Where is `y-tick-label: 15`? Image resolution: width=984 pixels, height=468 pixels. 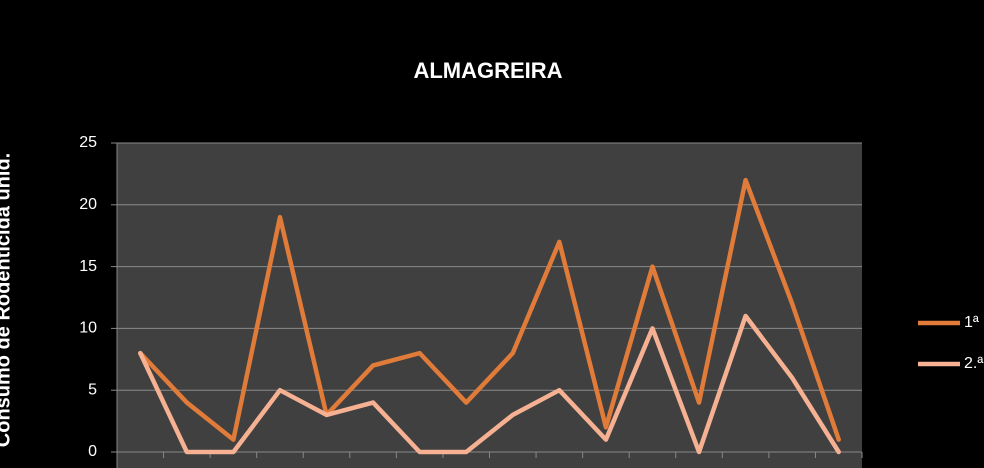
y-tick-label: 15 is located at coordinates (88, 266).